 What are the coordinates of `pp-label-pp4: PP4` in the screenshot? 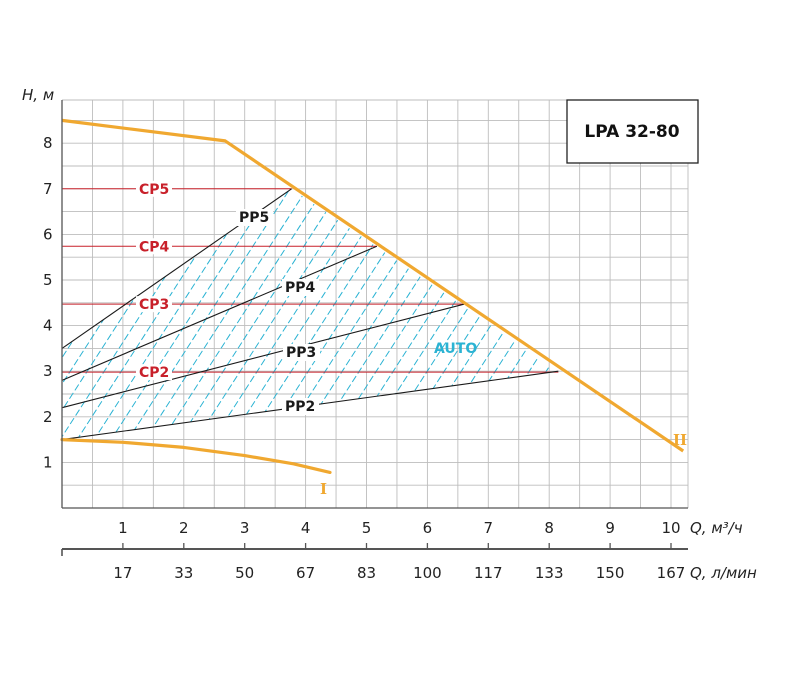 It's located at (300, 288).